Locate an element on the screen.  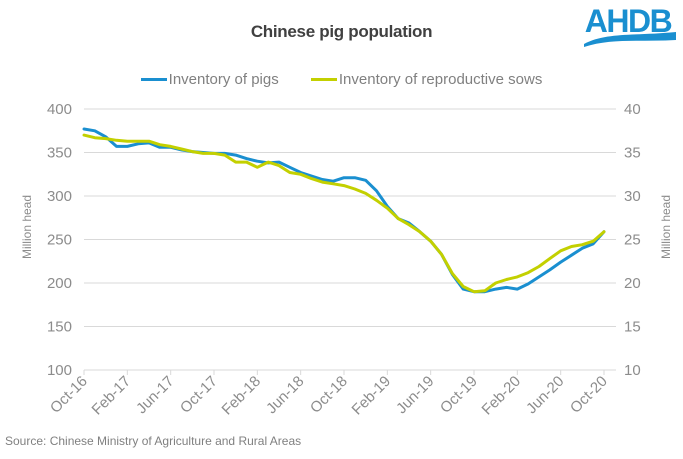
legend-swatch-pigs is located at coordinates (153, 79).